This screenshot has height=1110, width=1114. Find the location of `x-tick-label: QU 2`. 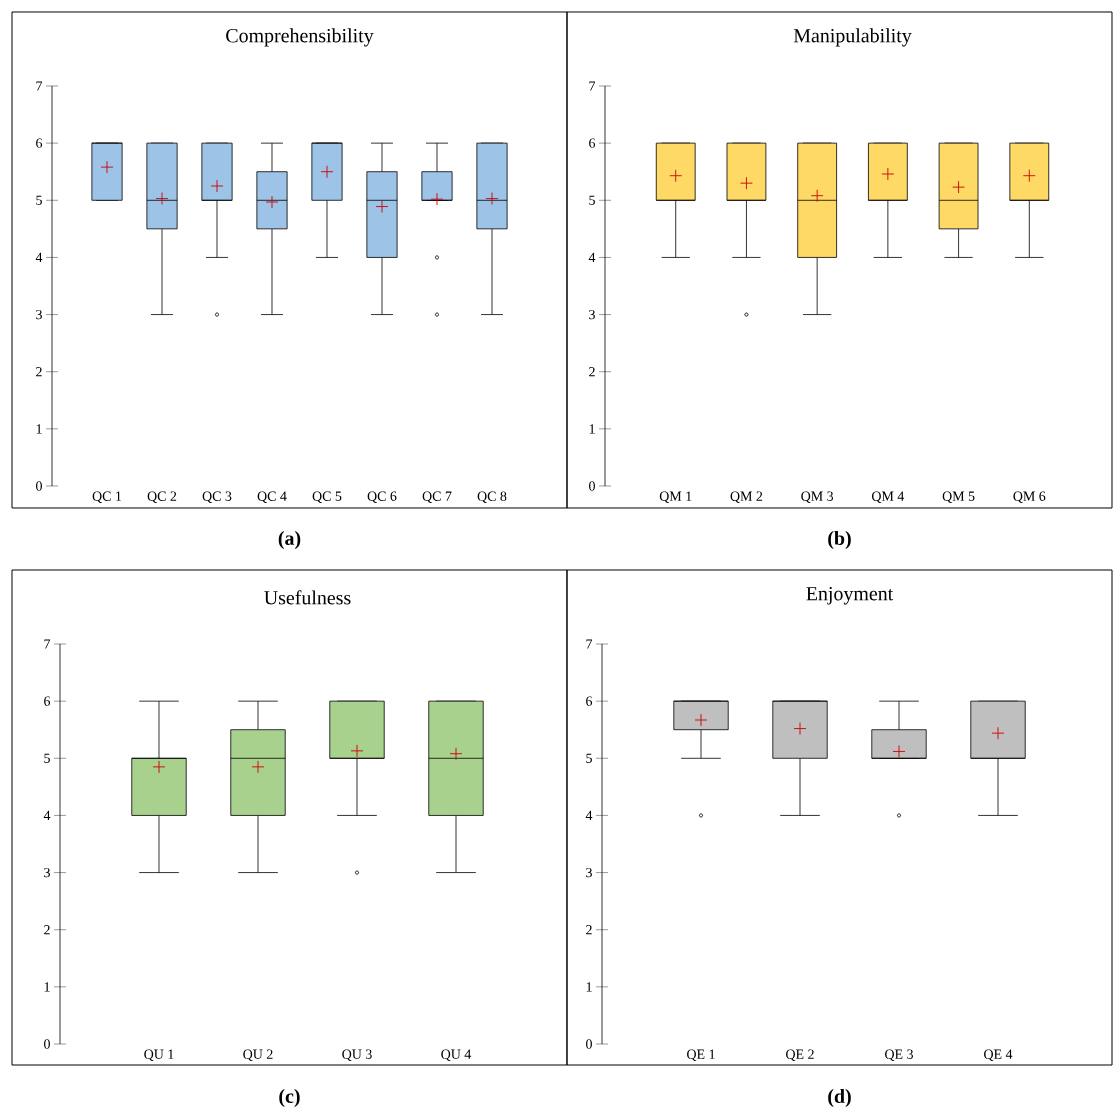

x-tick-label: QU 2 is located at coordinates (258, 1055).